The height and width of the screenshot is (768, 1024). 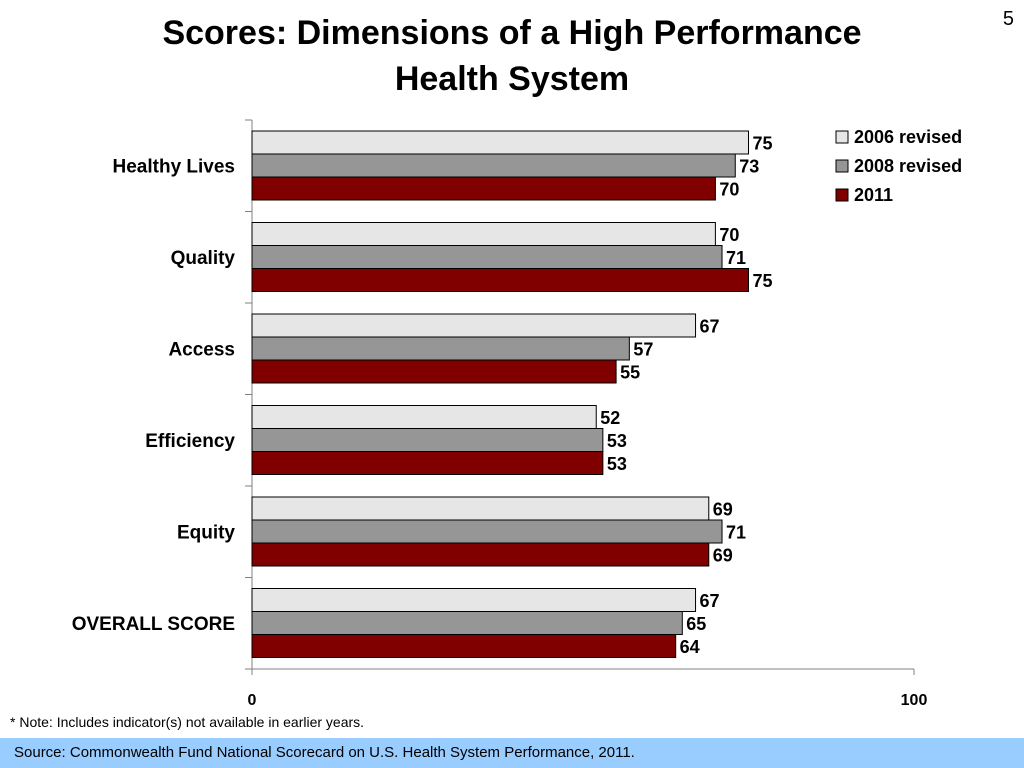 What do you see at coordinates (252, 700) in the screenshot?
I see `x-tick-label: 0` at bounding box center [252, 700].